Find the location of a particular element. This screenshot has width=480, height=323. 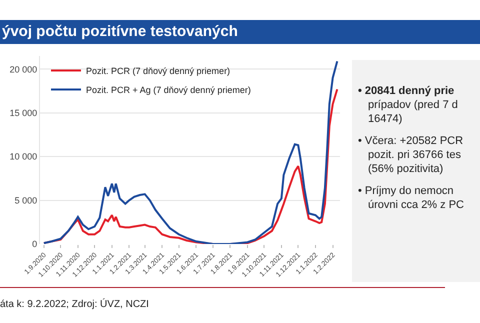

text: • 20841 denný prie prípadov (pred 7 d 16474) is located at coordinates (408, 105).